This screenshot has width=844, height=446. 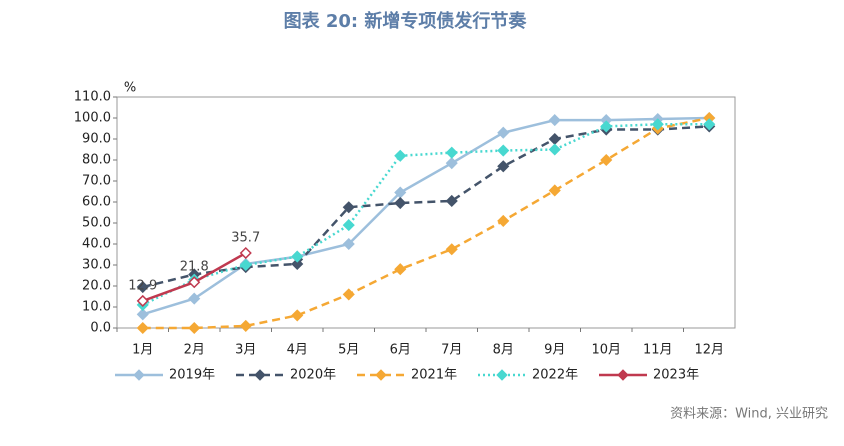 I want to click on y-tick-label: 10.0, so click(x=96, y=307).